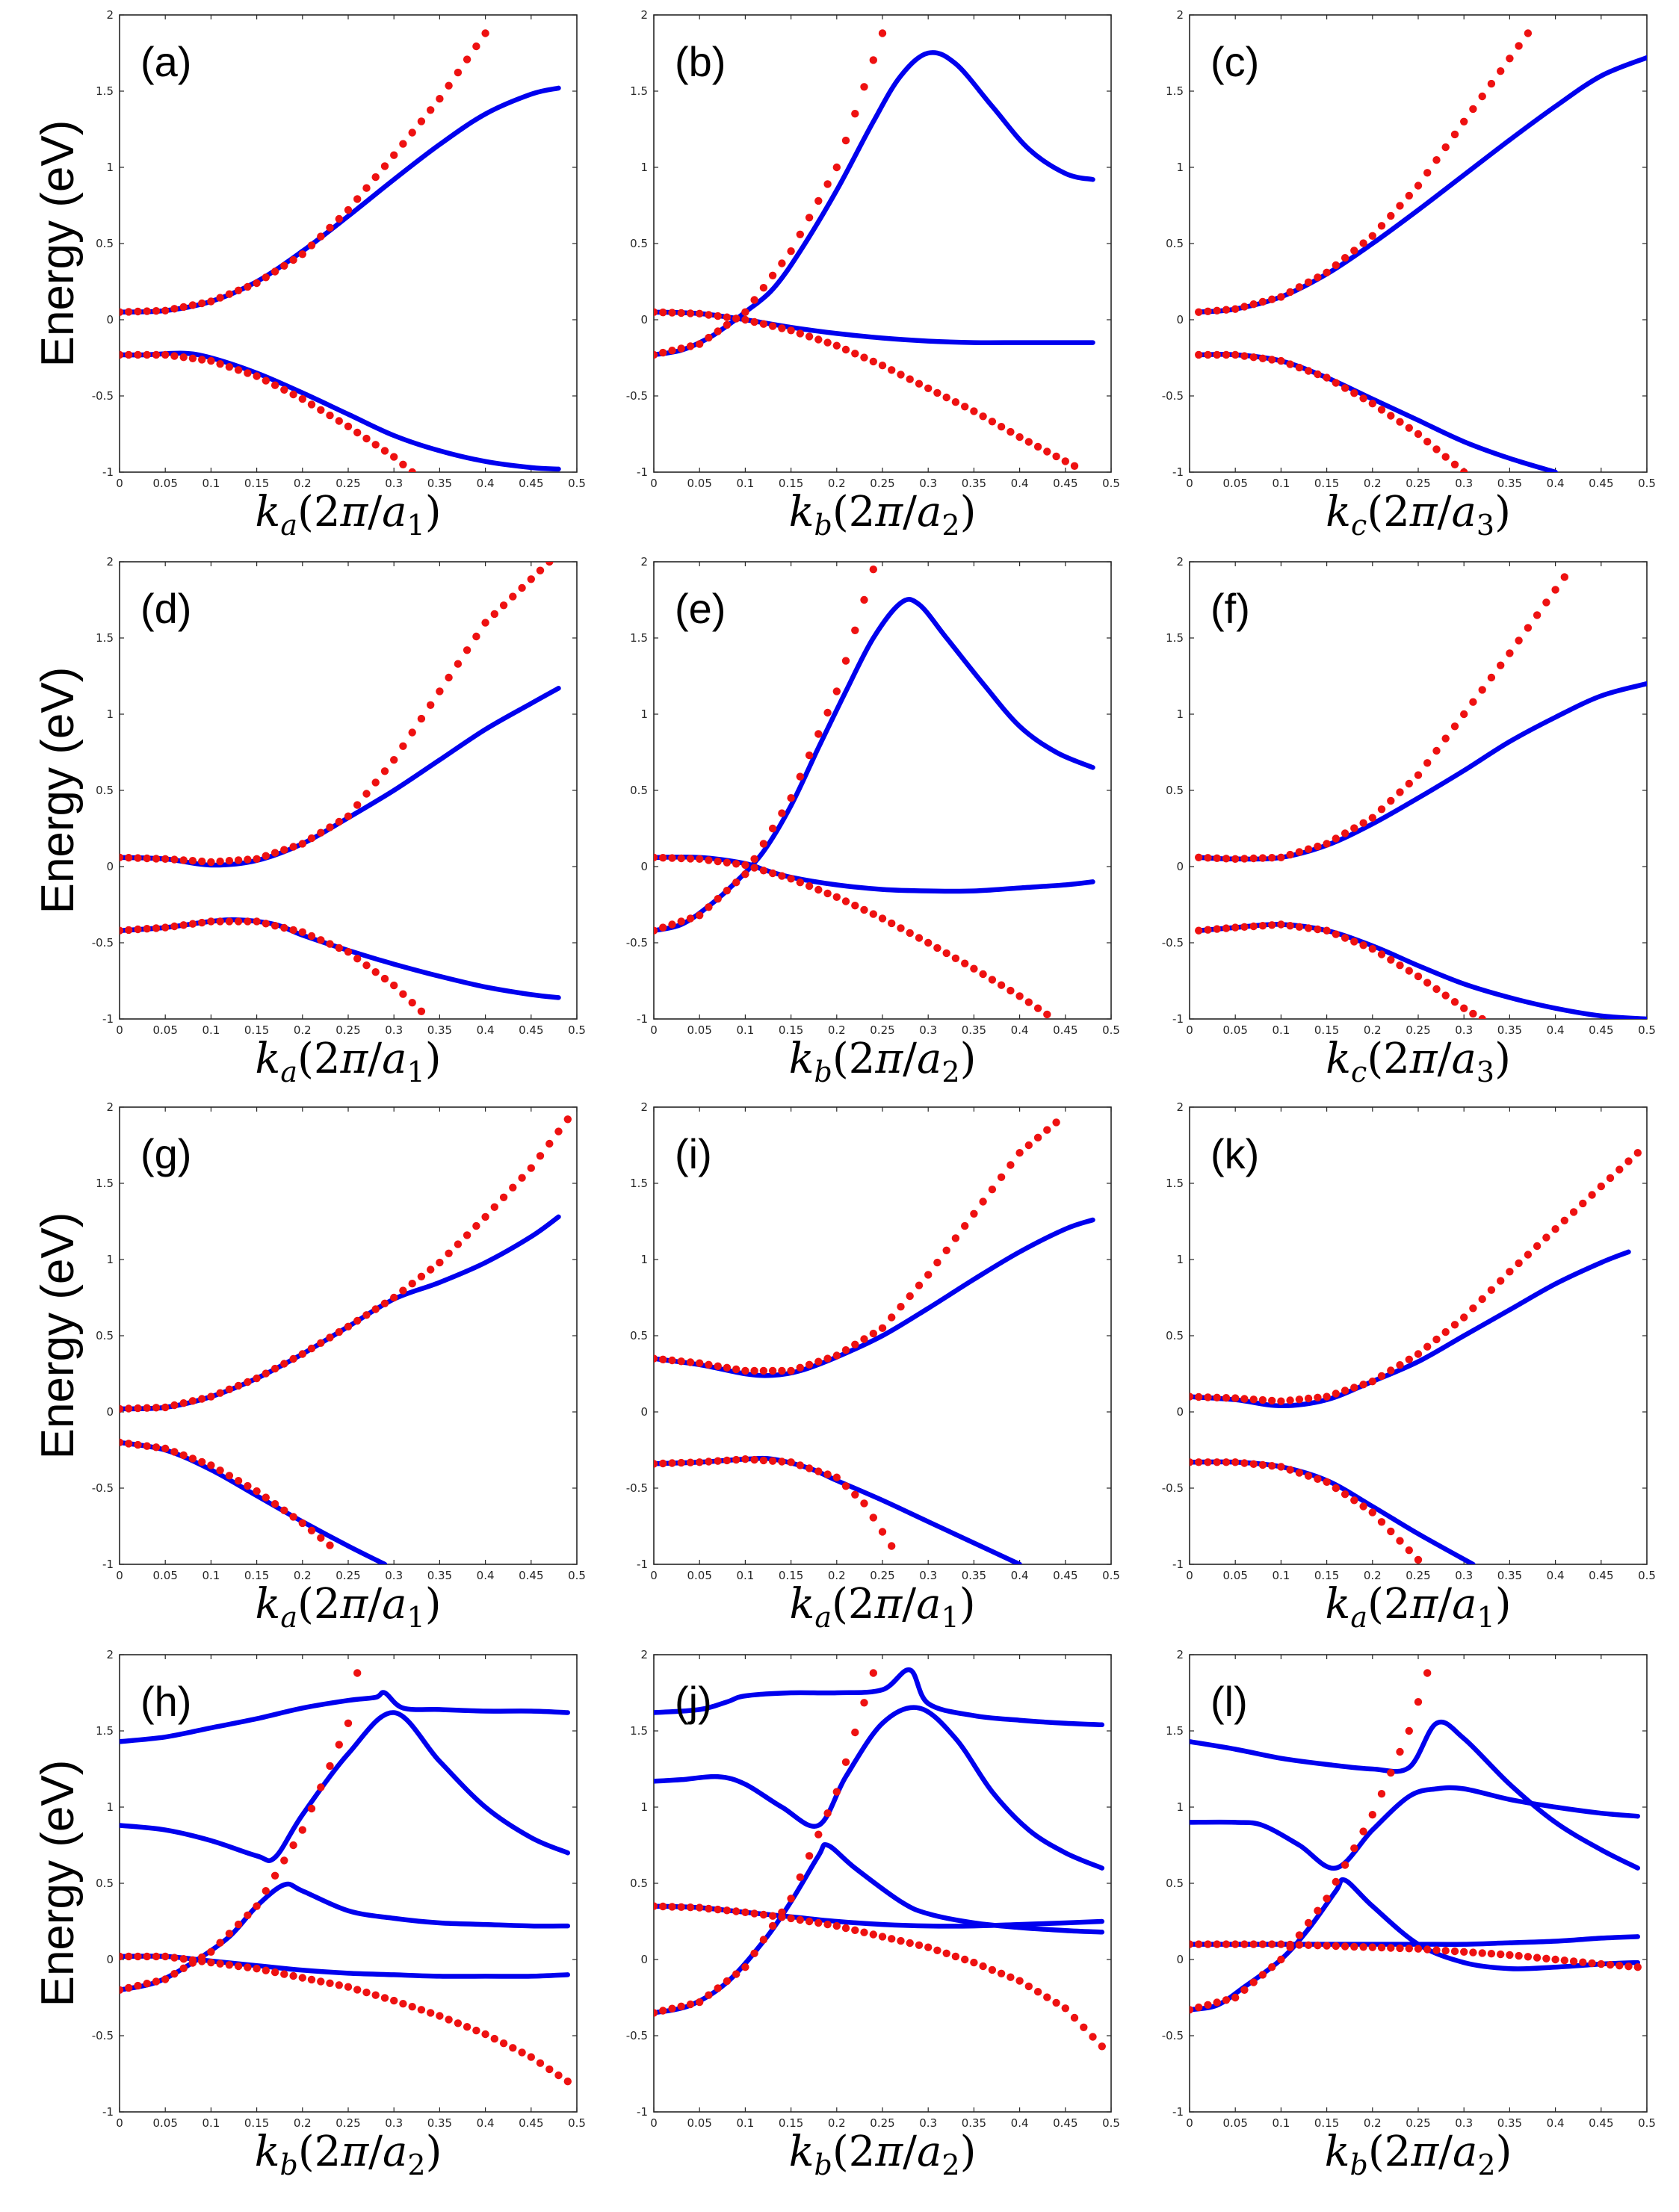  Describe the element at coordinates (883, 790) in the screenshot. I see `axes-box` at that location.